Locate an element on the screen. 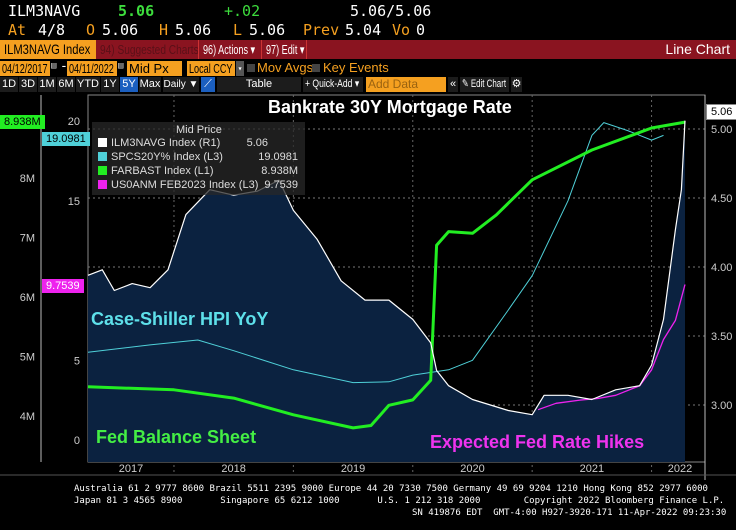  last-value-tag-hikes: 9.7539 is located at coordinates (63, 286).